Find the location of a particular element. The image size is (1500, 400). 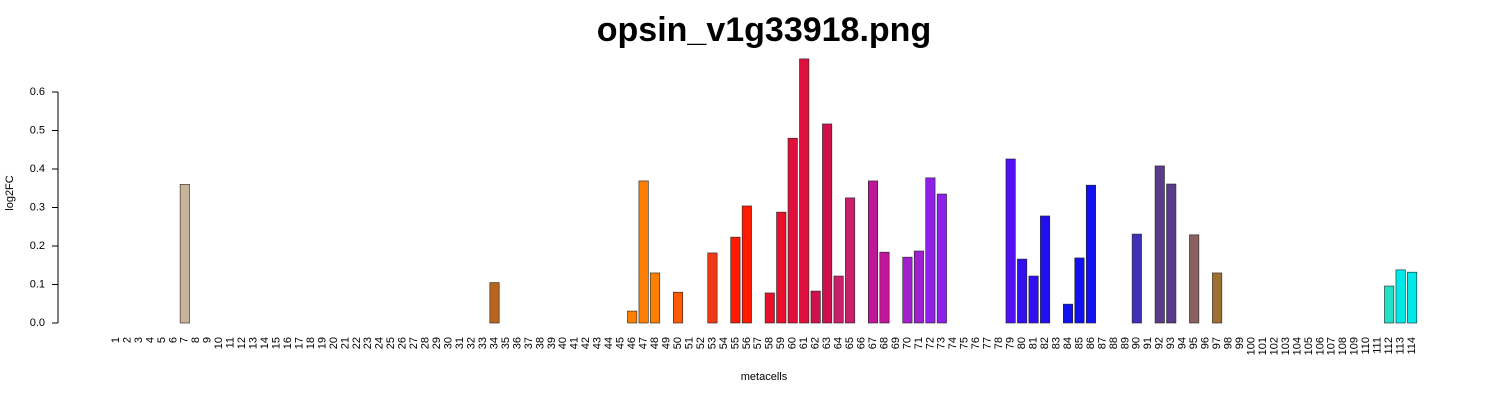

x-tick-label: 3 is located at coordinates (139, 340).